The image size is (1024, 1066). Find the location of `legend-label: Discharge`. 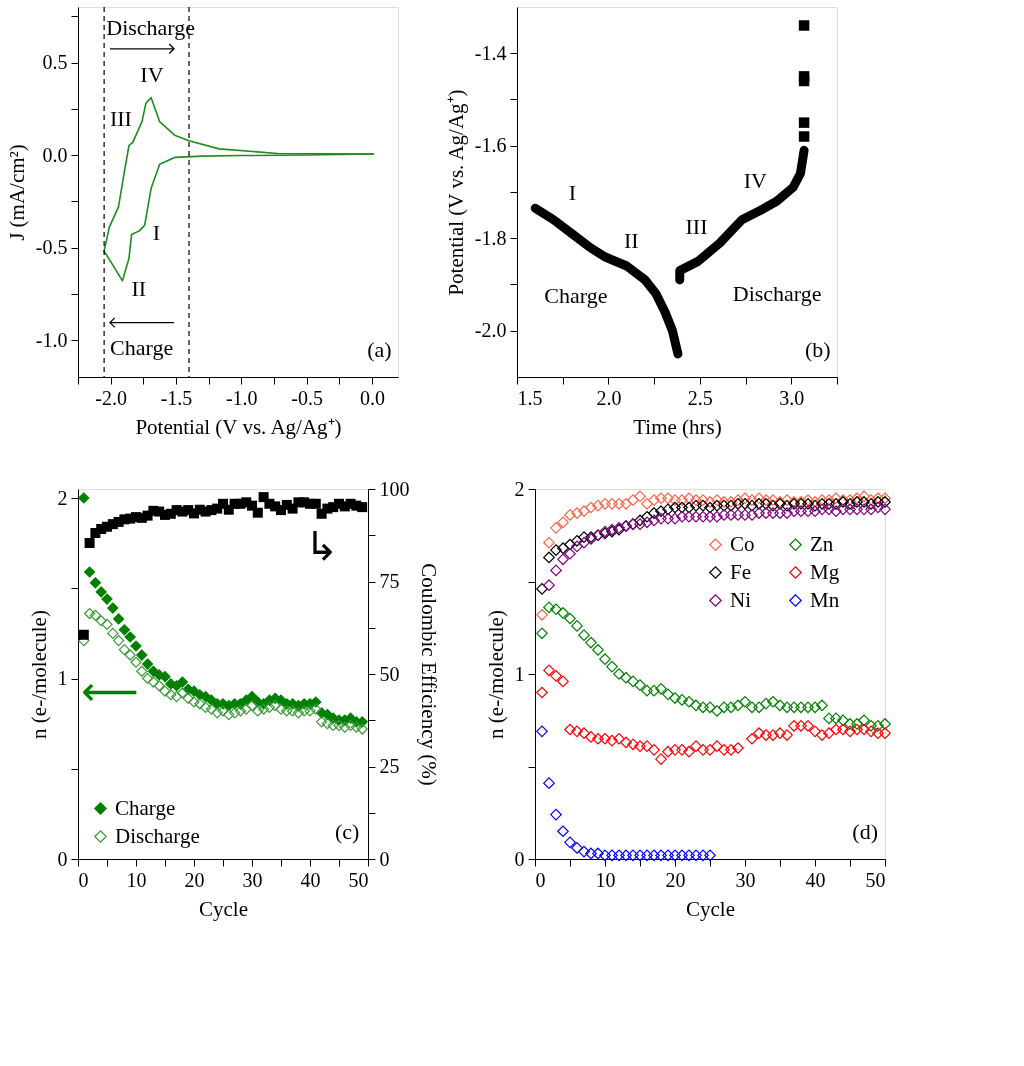

legend-label: Discharge is located at coordinates (157, 835).